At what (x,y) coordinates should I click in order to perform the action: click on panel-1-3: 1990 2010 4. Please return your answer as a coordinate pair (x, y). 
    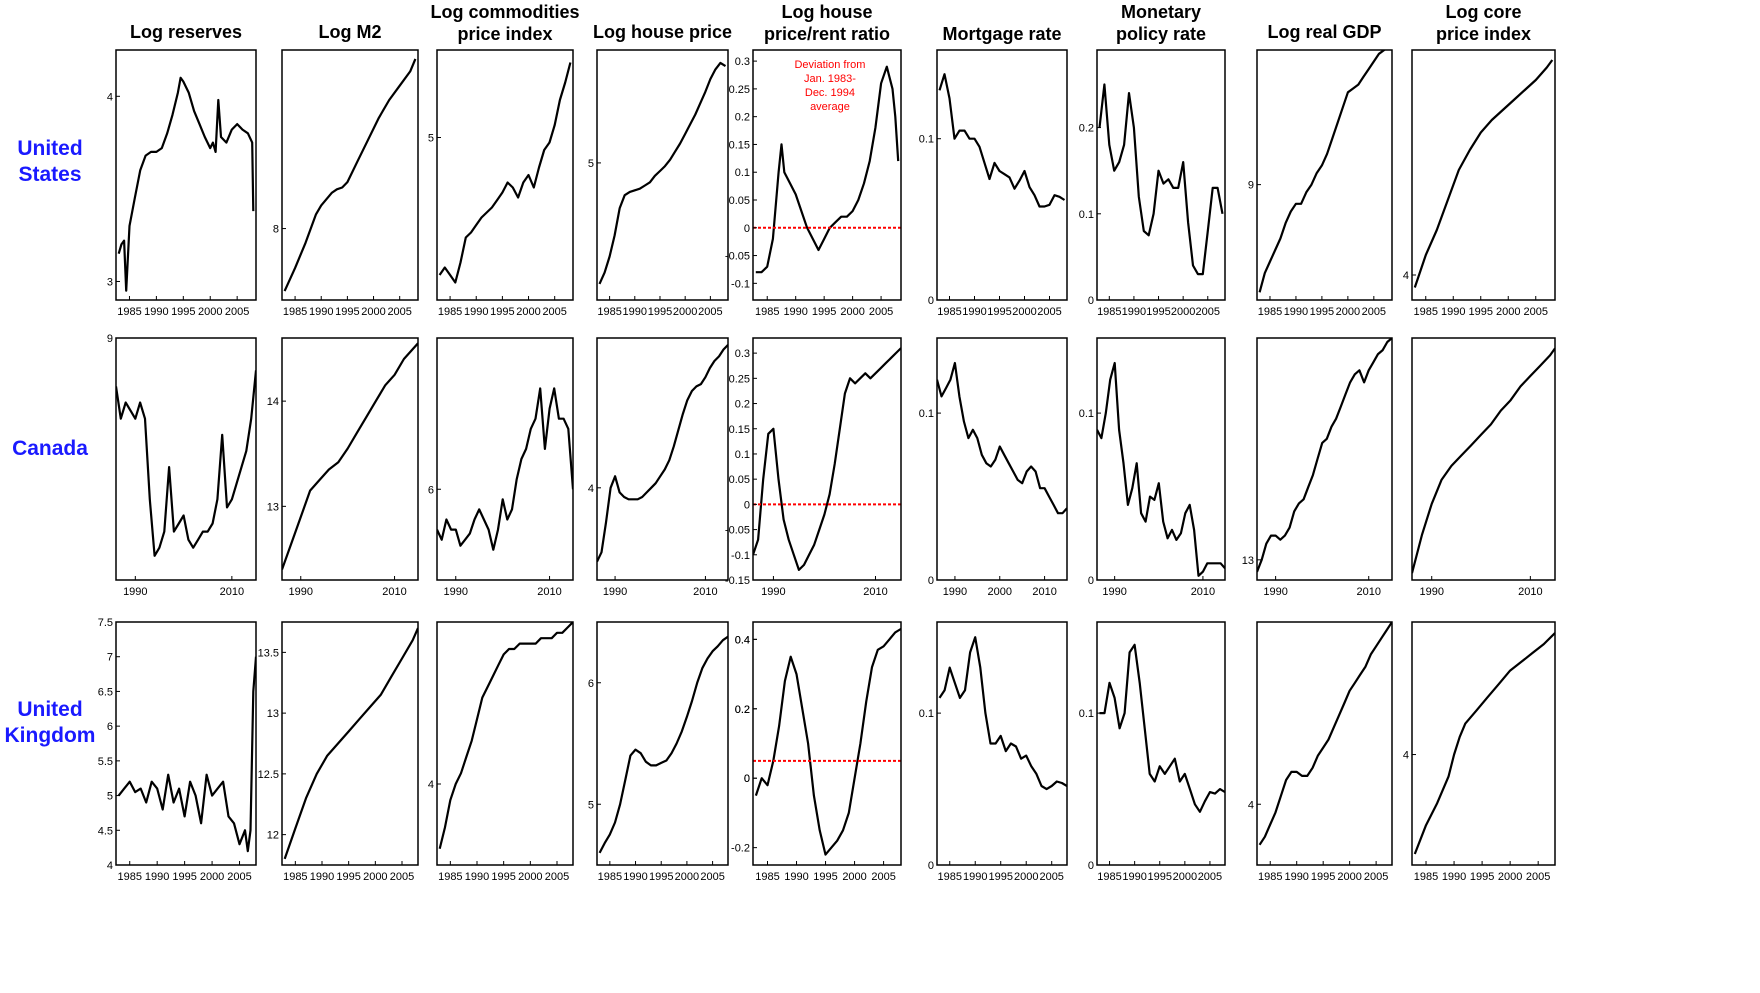
    Looking at the image, I should click on (658, 467).